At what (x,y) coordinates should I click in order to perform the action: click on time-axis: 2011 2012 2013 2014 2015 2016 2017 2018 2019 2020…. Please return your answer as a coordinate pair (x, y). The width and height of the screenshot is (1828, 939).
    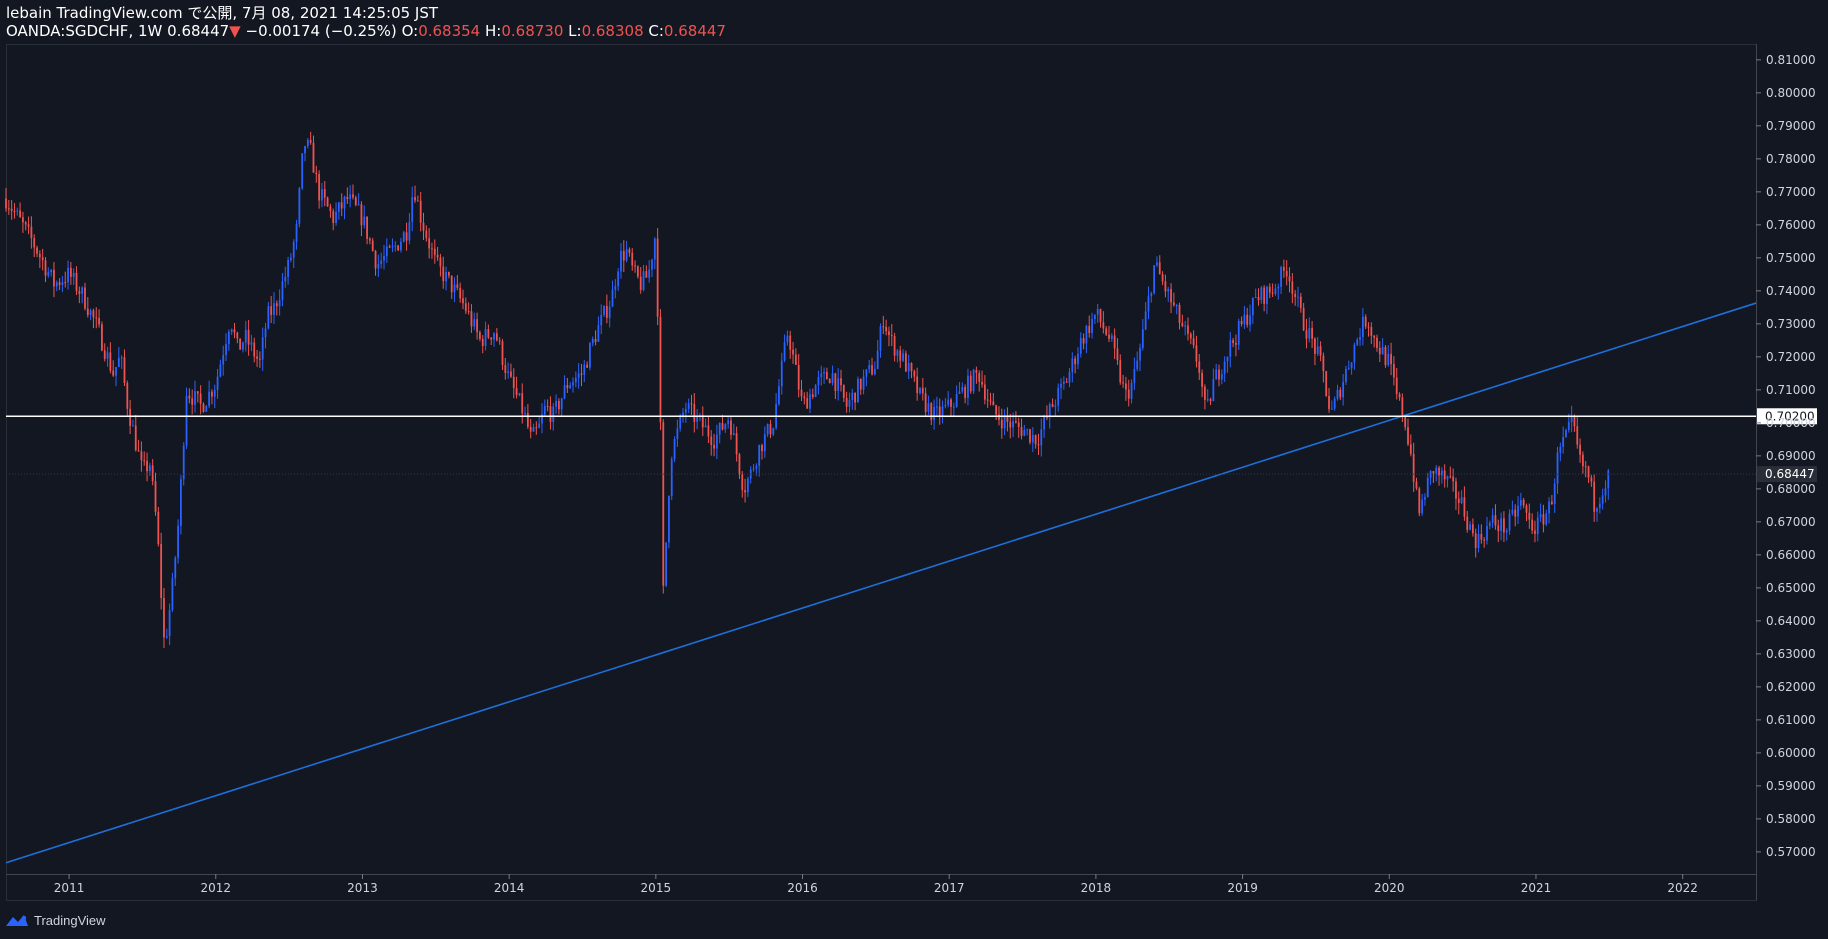
    Looking at the image, I should click on (876, 884).